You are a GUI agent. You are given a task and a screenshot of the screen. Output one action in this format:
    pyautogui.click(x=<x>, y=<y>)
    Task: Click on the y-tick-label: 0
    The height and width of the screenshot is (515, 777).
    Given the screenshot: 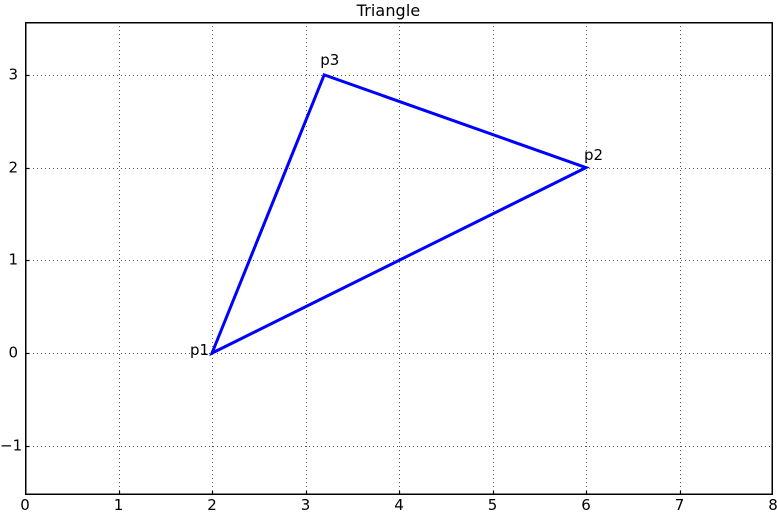 What is the action you would take?
    pyautogui.click(x=13, y=352)
    